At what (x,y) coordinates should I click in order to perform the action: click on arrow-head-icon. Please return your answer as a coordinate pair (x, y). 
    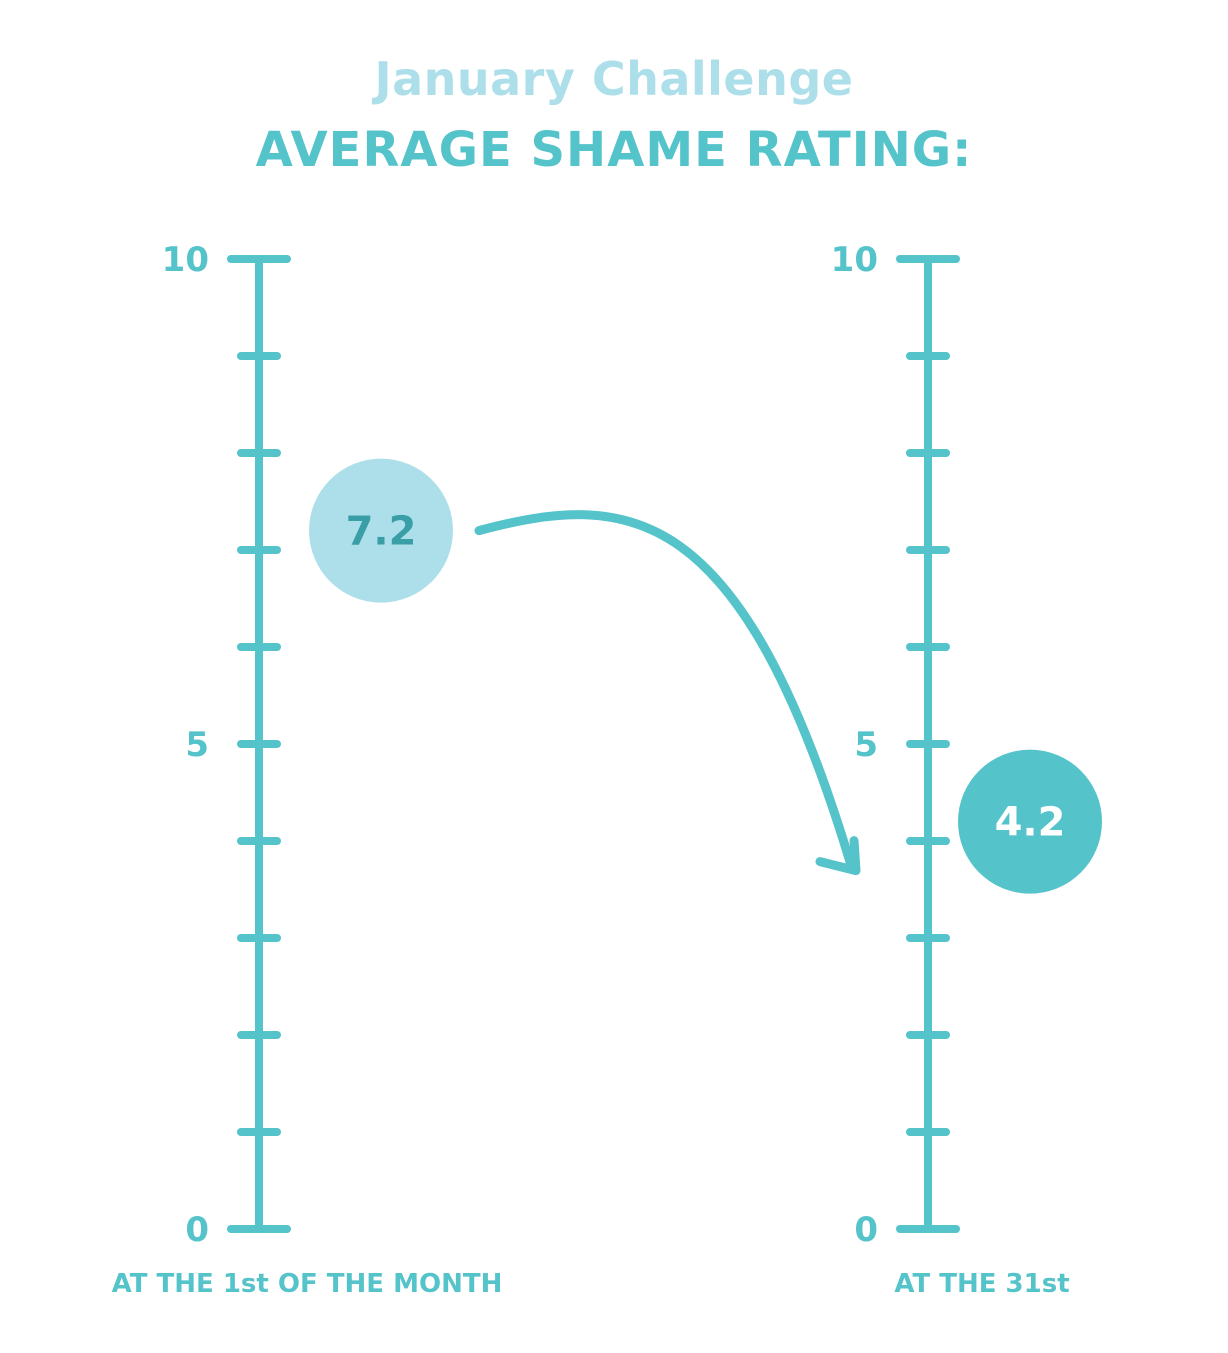
    Looking at the image, I should click on (838, 856).